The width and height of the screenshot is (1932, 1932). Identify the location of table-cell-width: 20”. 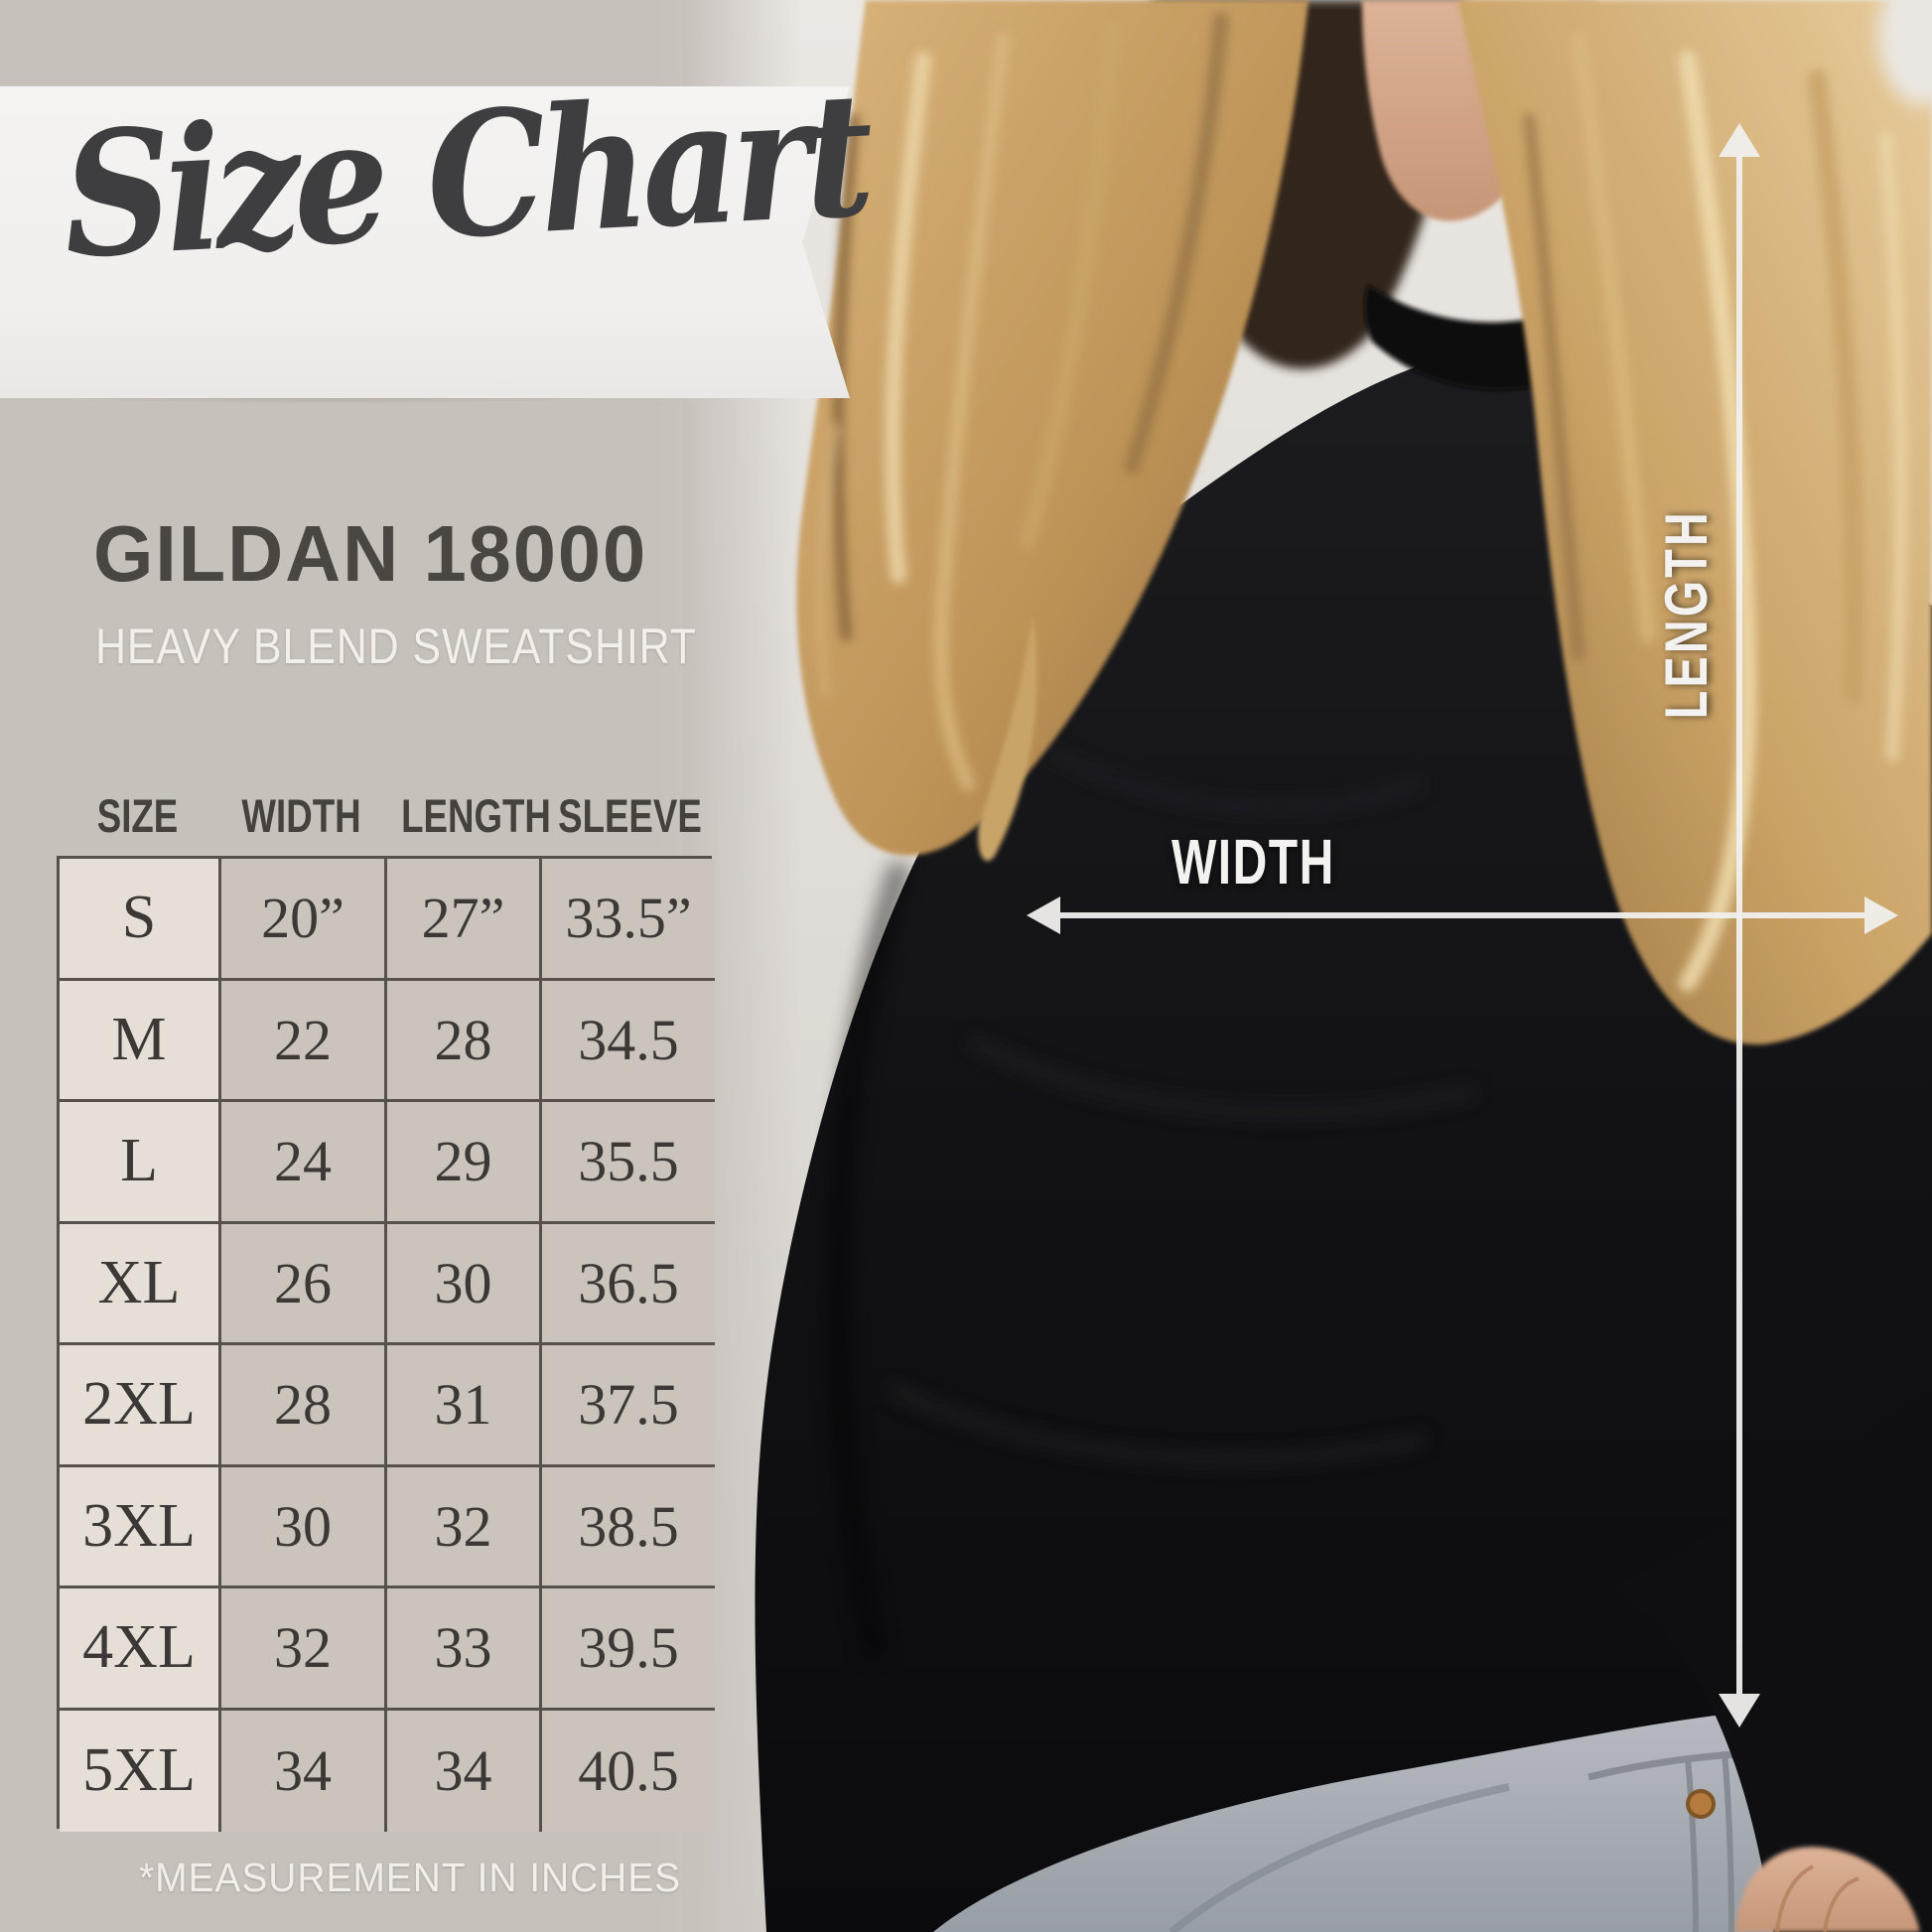
(304, 920).